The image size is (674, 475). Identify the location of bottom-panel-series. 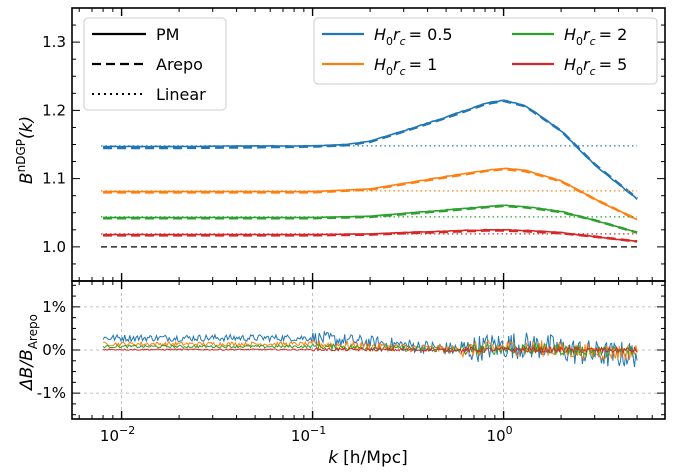
(370, 349).